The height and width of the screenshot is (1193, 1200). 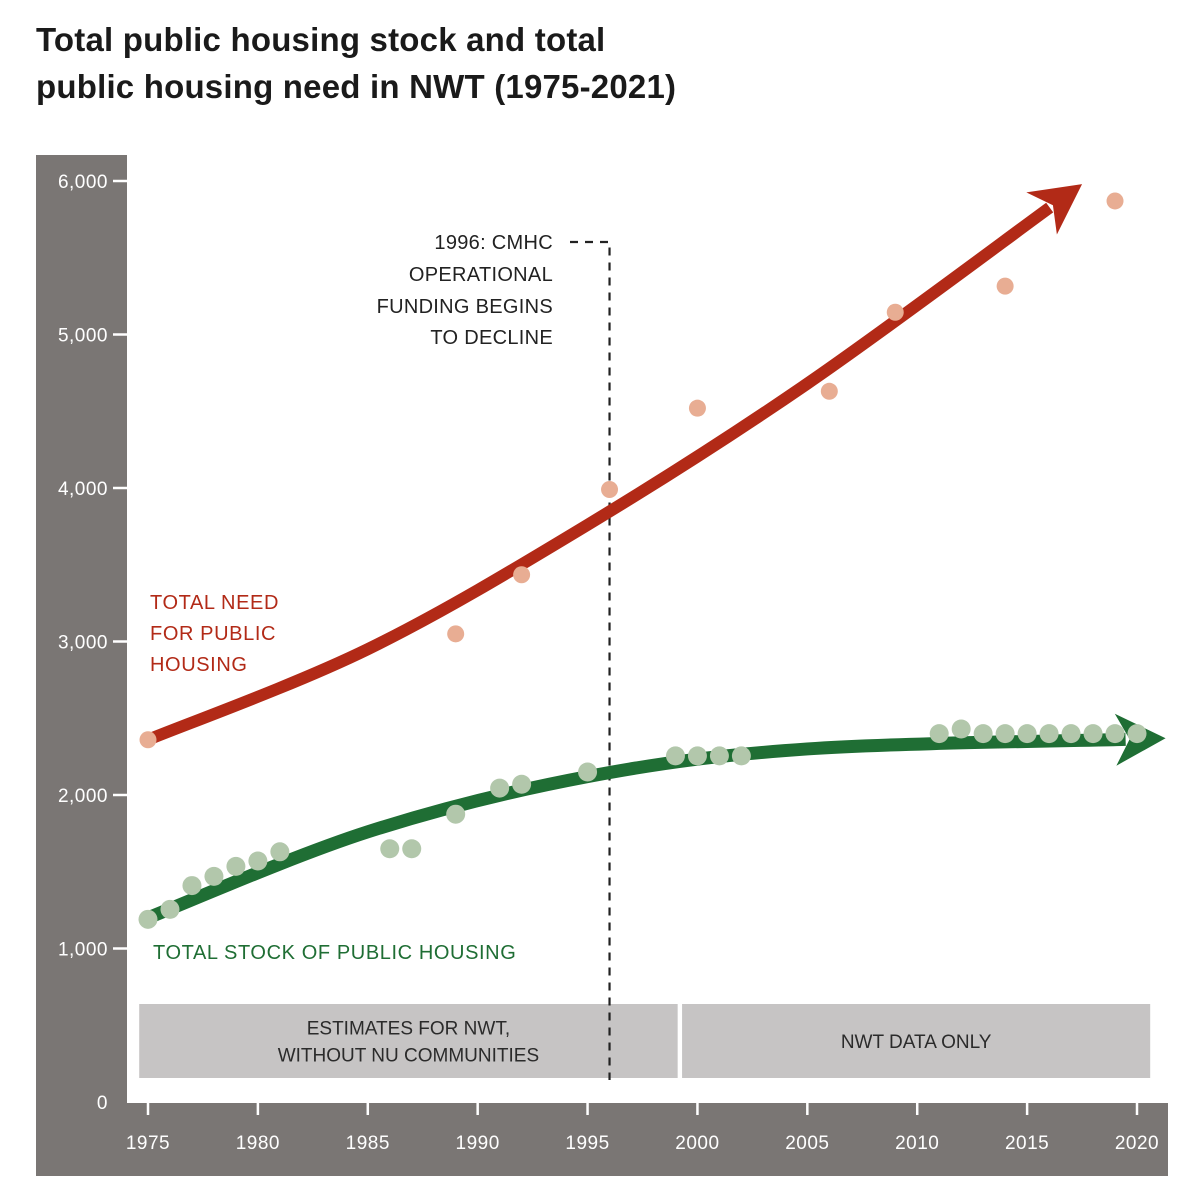 I want to click on title-line-2: public housing need in NWT (1975-2021), so click(x=356, y=86).